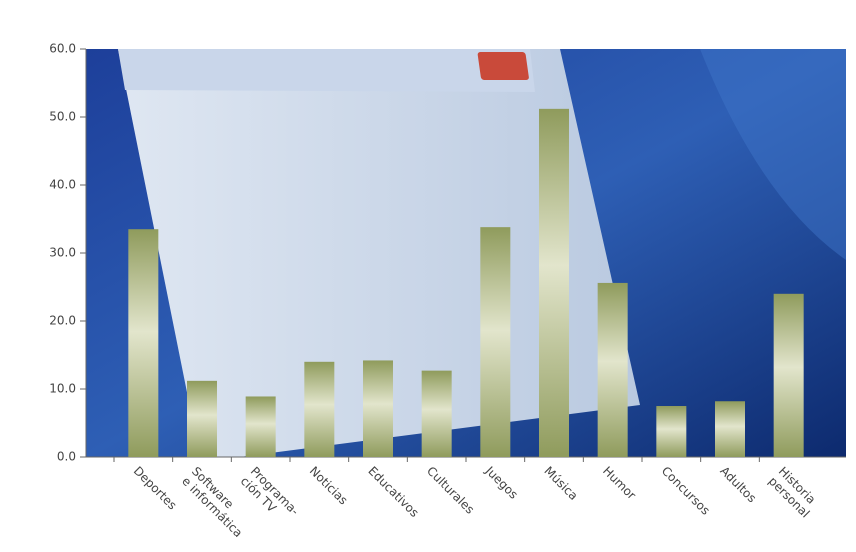 Image resolution: width=856 pixels, height=552 pixels. Describe the element at coordinates (270, 496) in the screenshot. I see `x-tick-label: Programa-ción TV` at that location.